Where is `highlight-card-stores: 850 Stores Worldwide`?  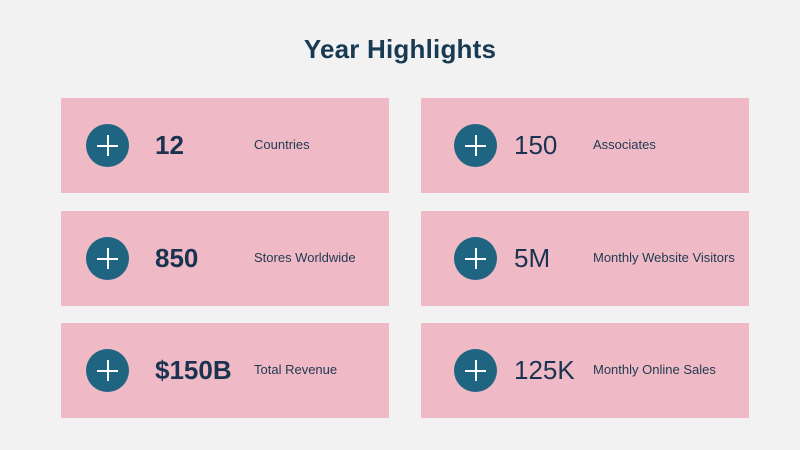
highlight-card-stores: 850 Stores Worldwide is located at coordinates (225, 258).